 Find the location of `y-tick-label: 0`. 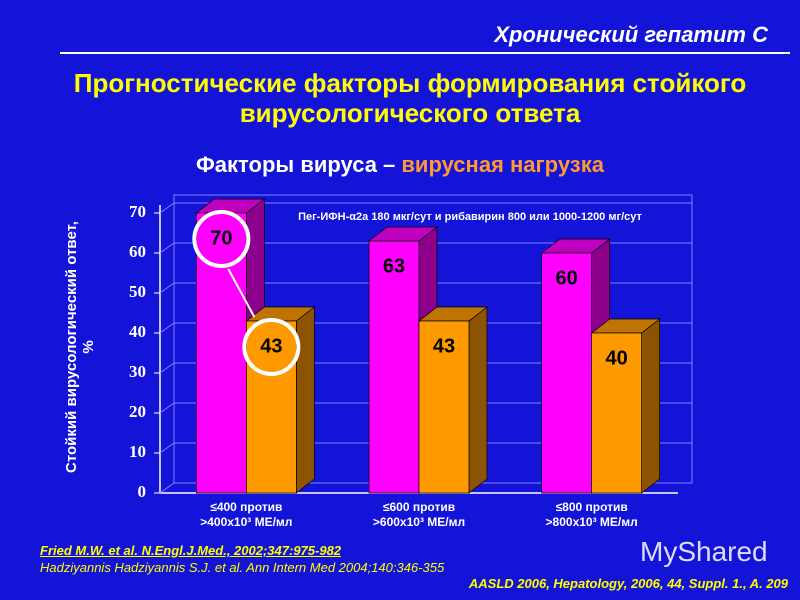

y-tick-label: 0 is located at coordinates (142, 491).